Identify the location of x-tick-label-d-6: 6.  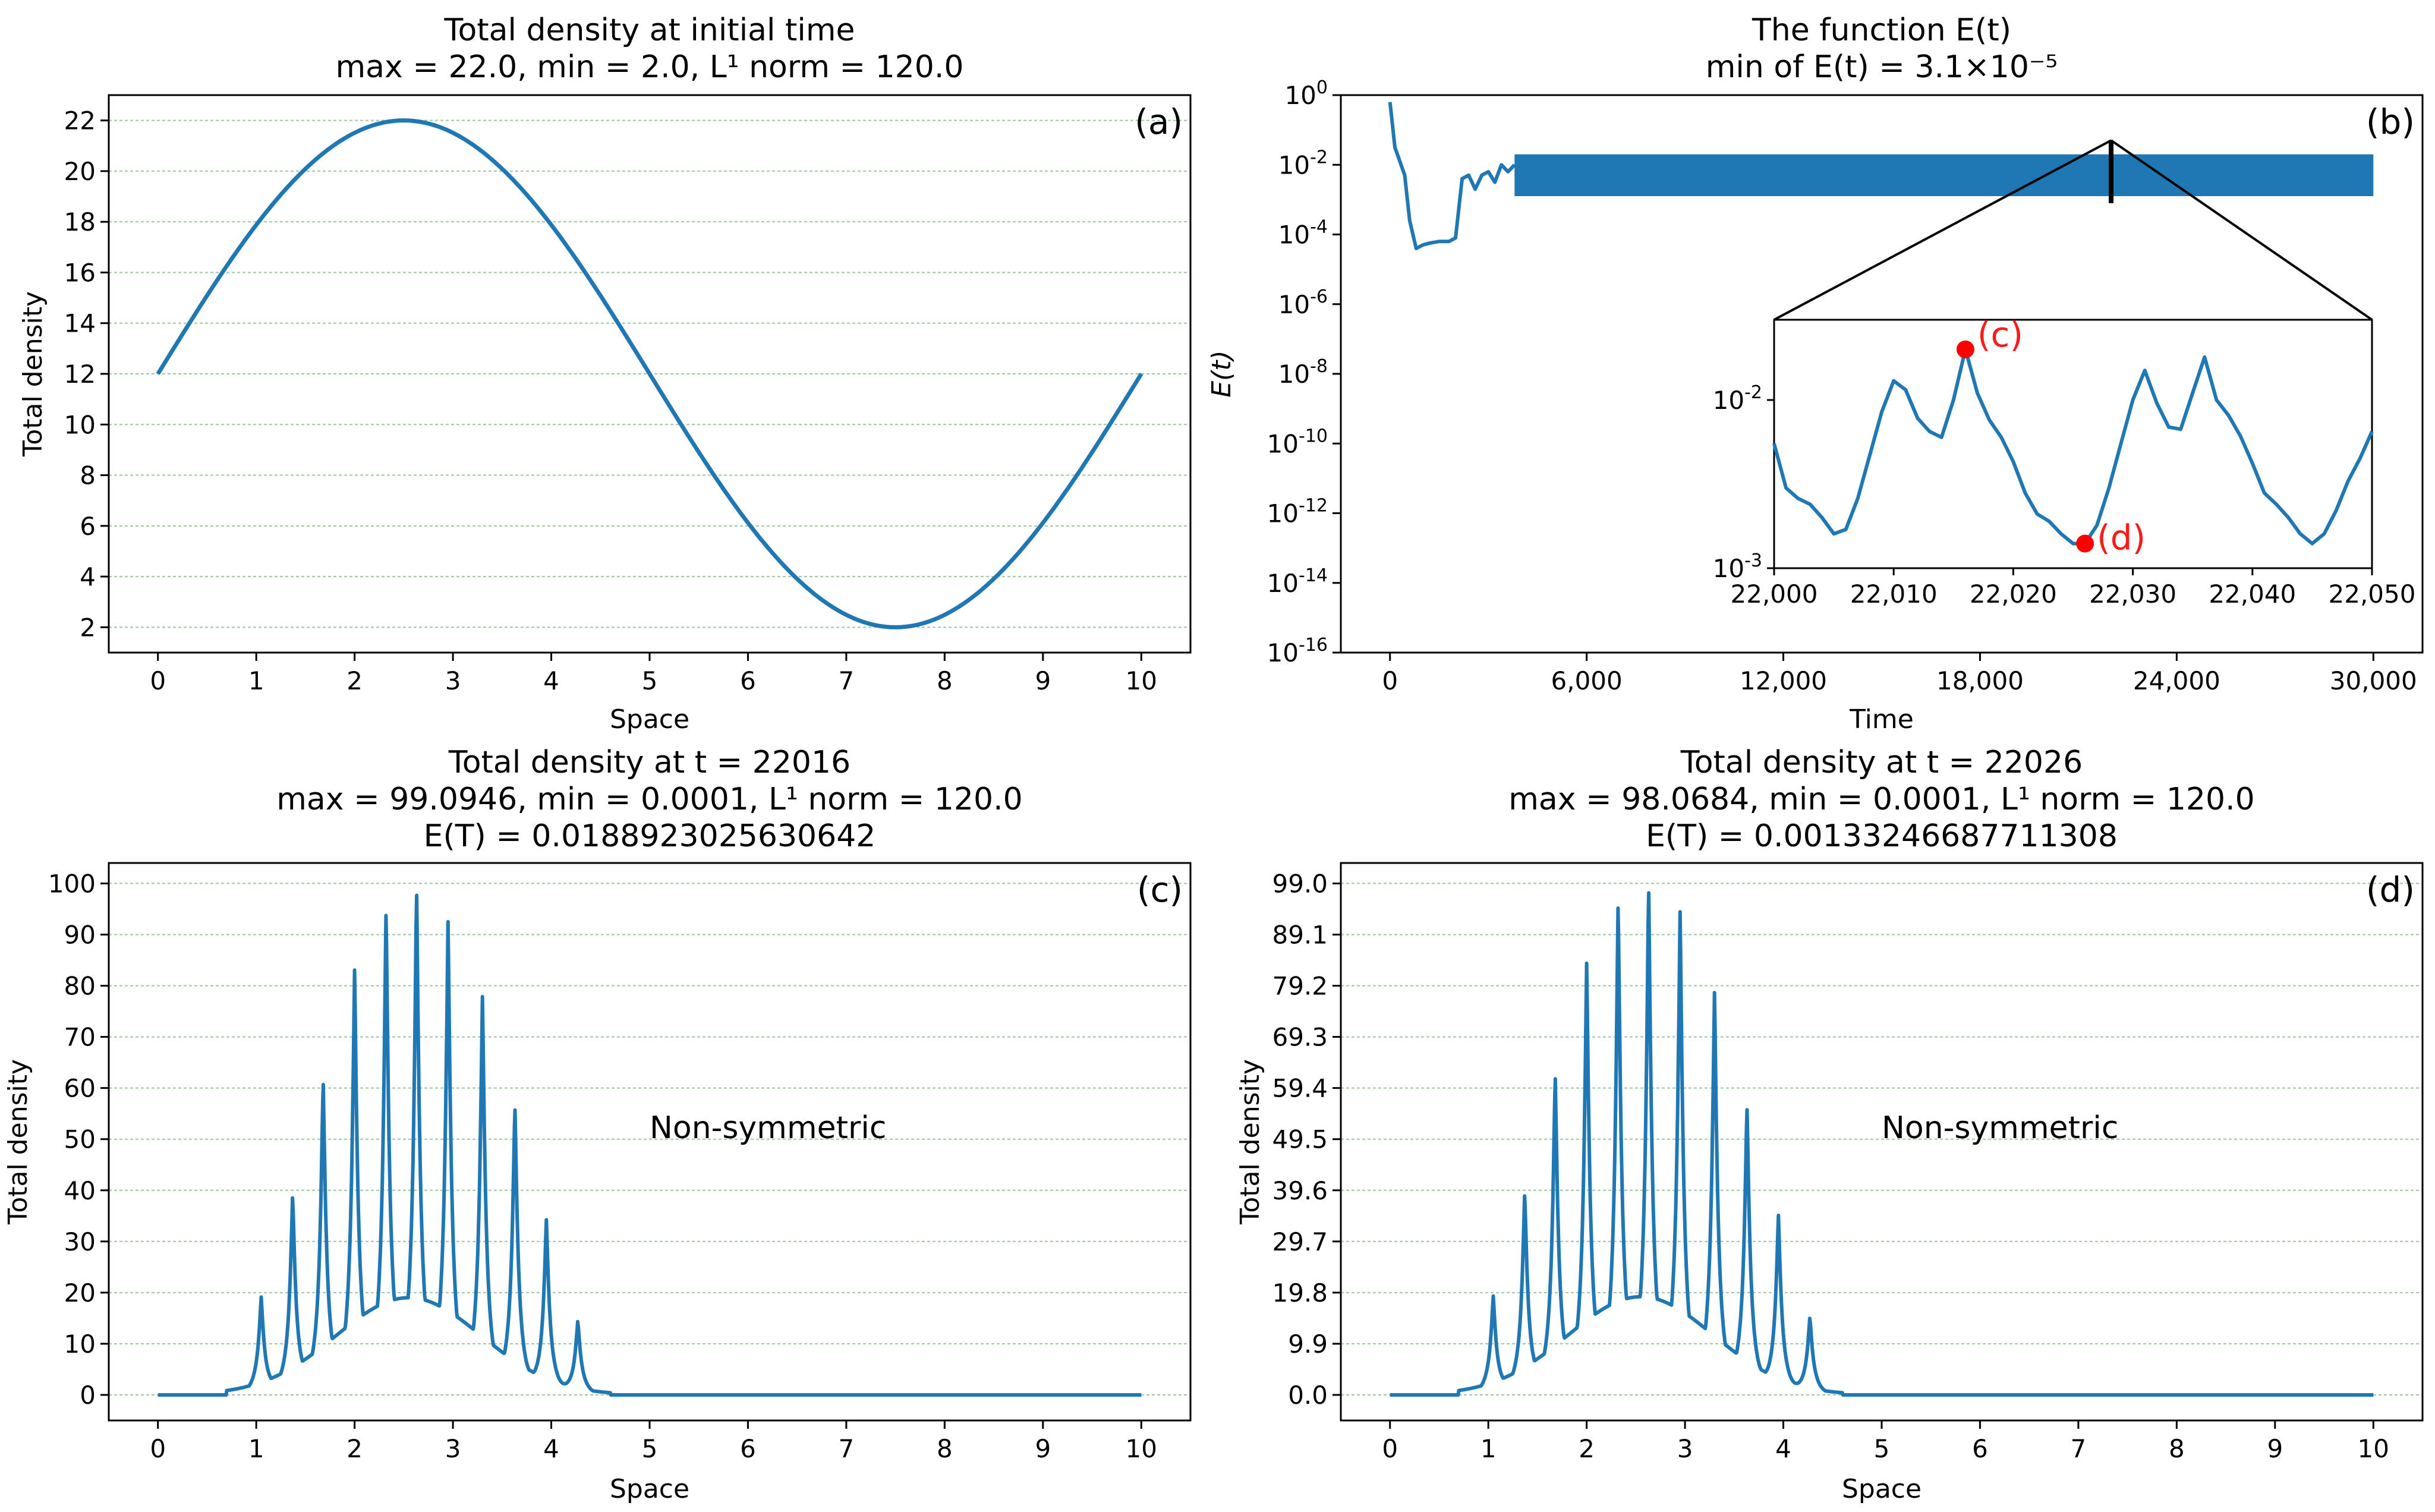
(1980, 1448).